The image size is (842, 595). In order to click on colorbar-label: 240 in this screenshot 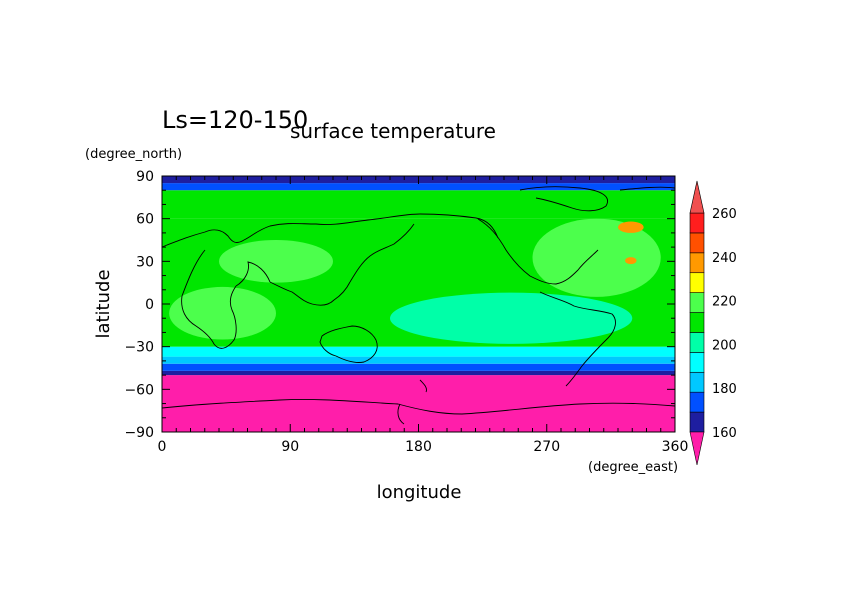, I will do `click(724, 258)`.